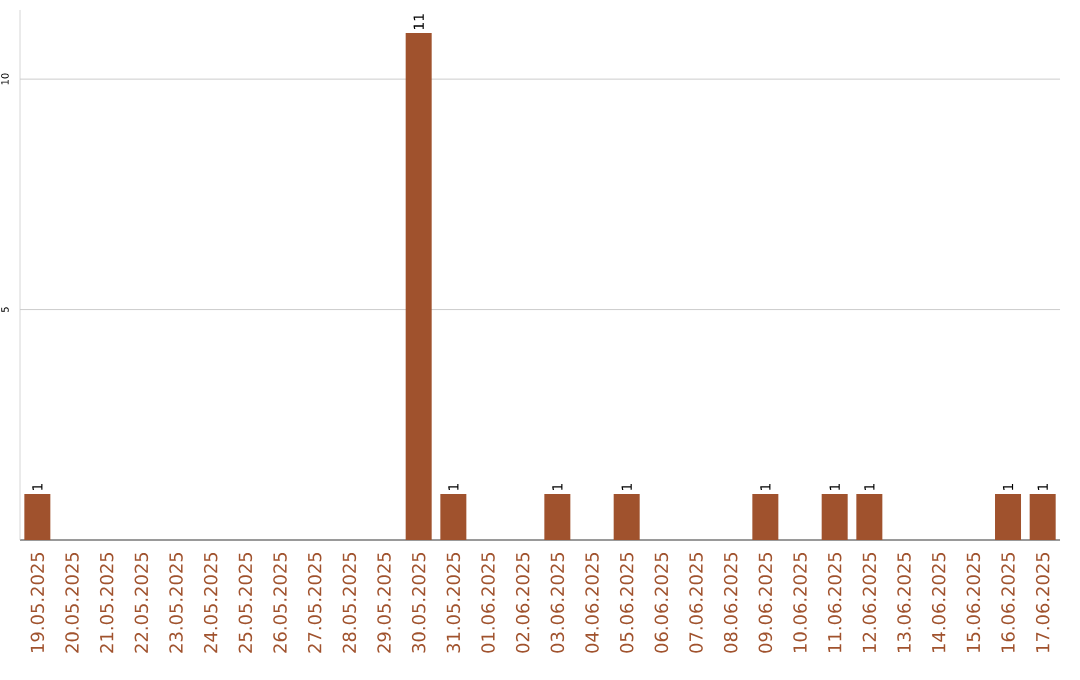  I want to click on x-tick-label: 25.05.2025, so click(245, 602).